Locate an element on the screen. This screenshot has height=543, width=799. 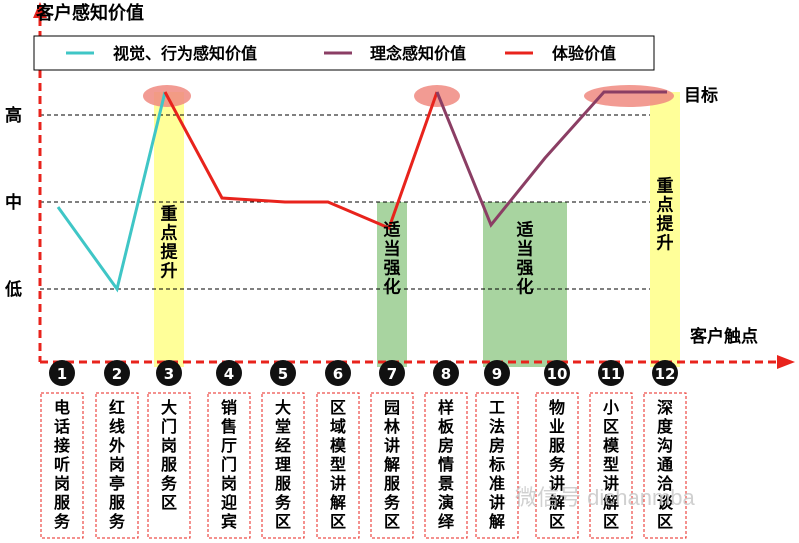
touchpoint-label: 大门岗服务区 is located at coordinates (169, 455).